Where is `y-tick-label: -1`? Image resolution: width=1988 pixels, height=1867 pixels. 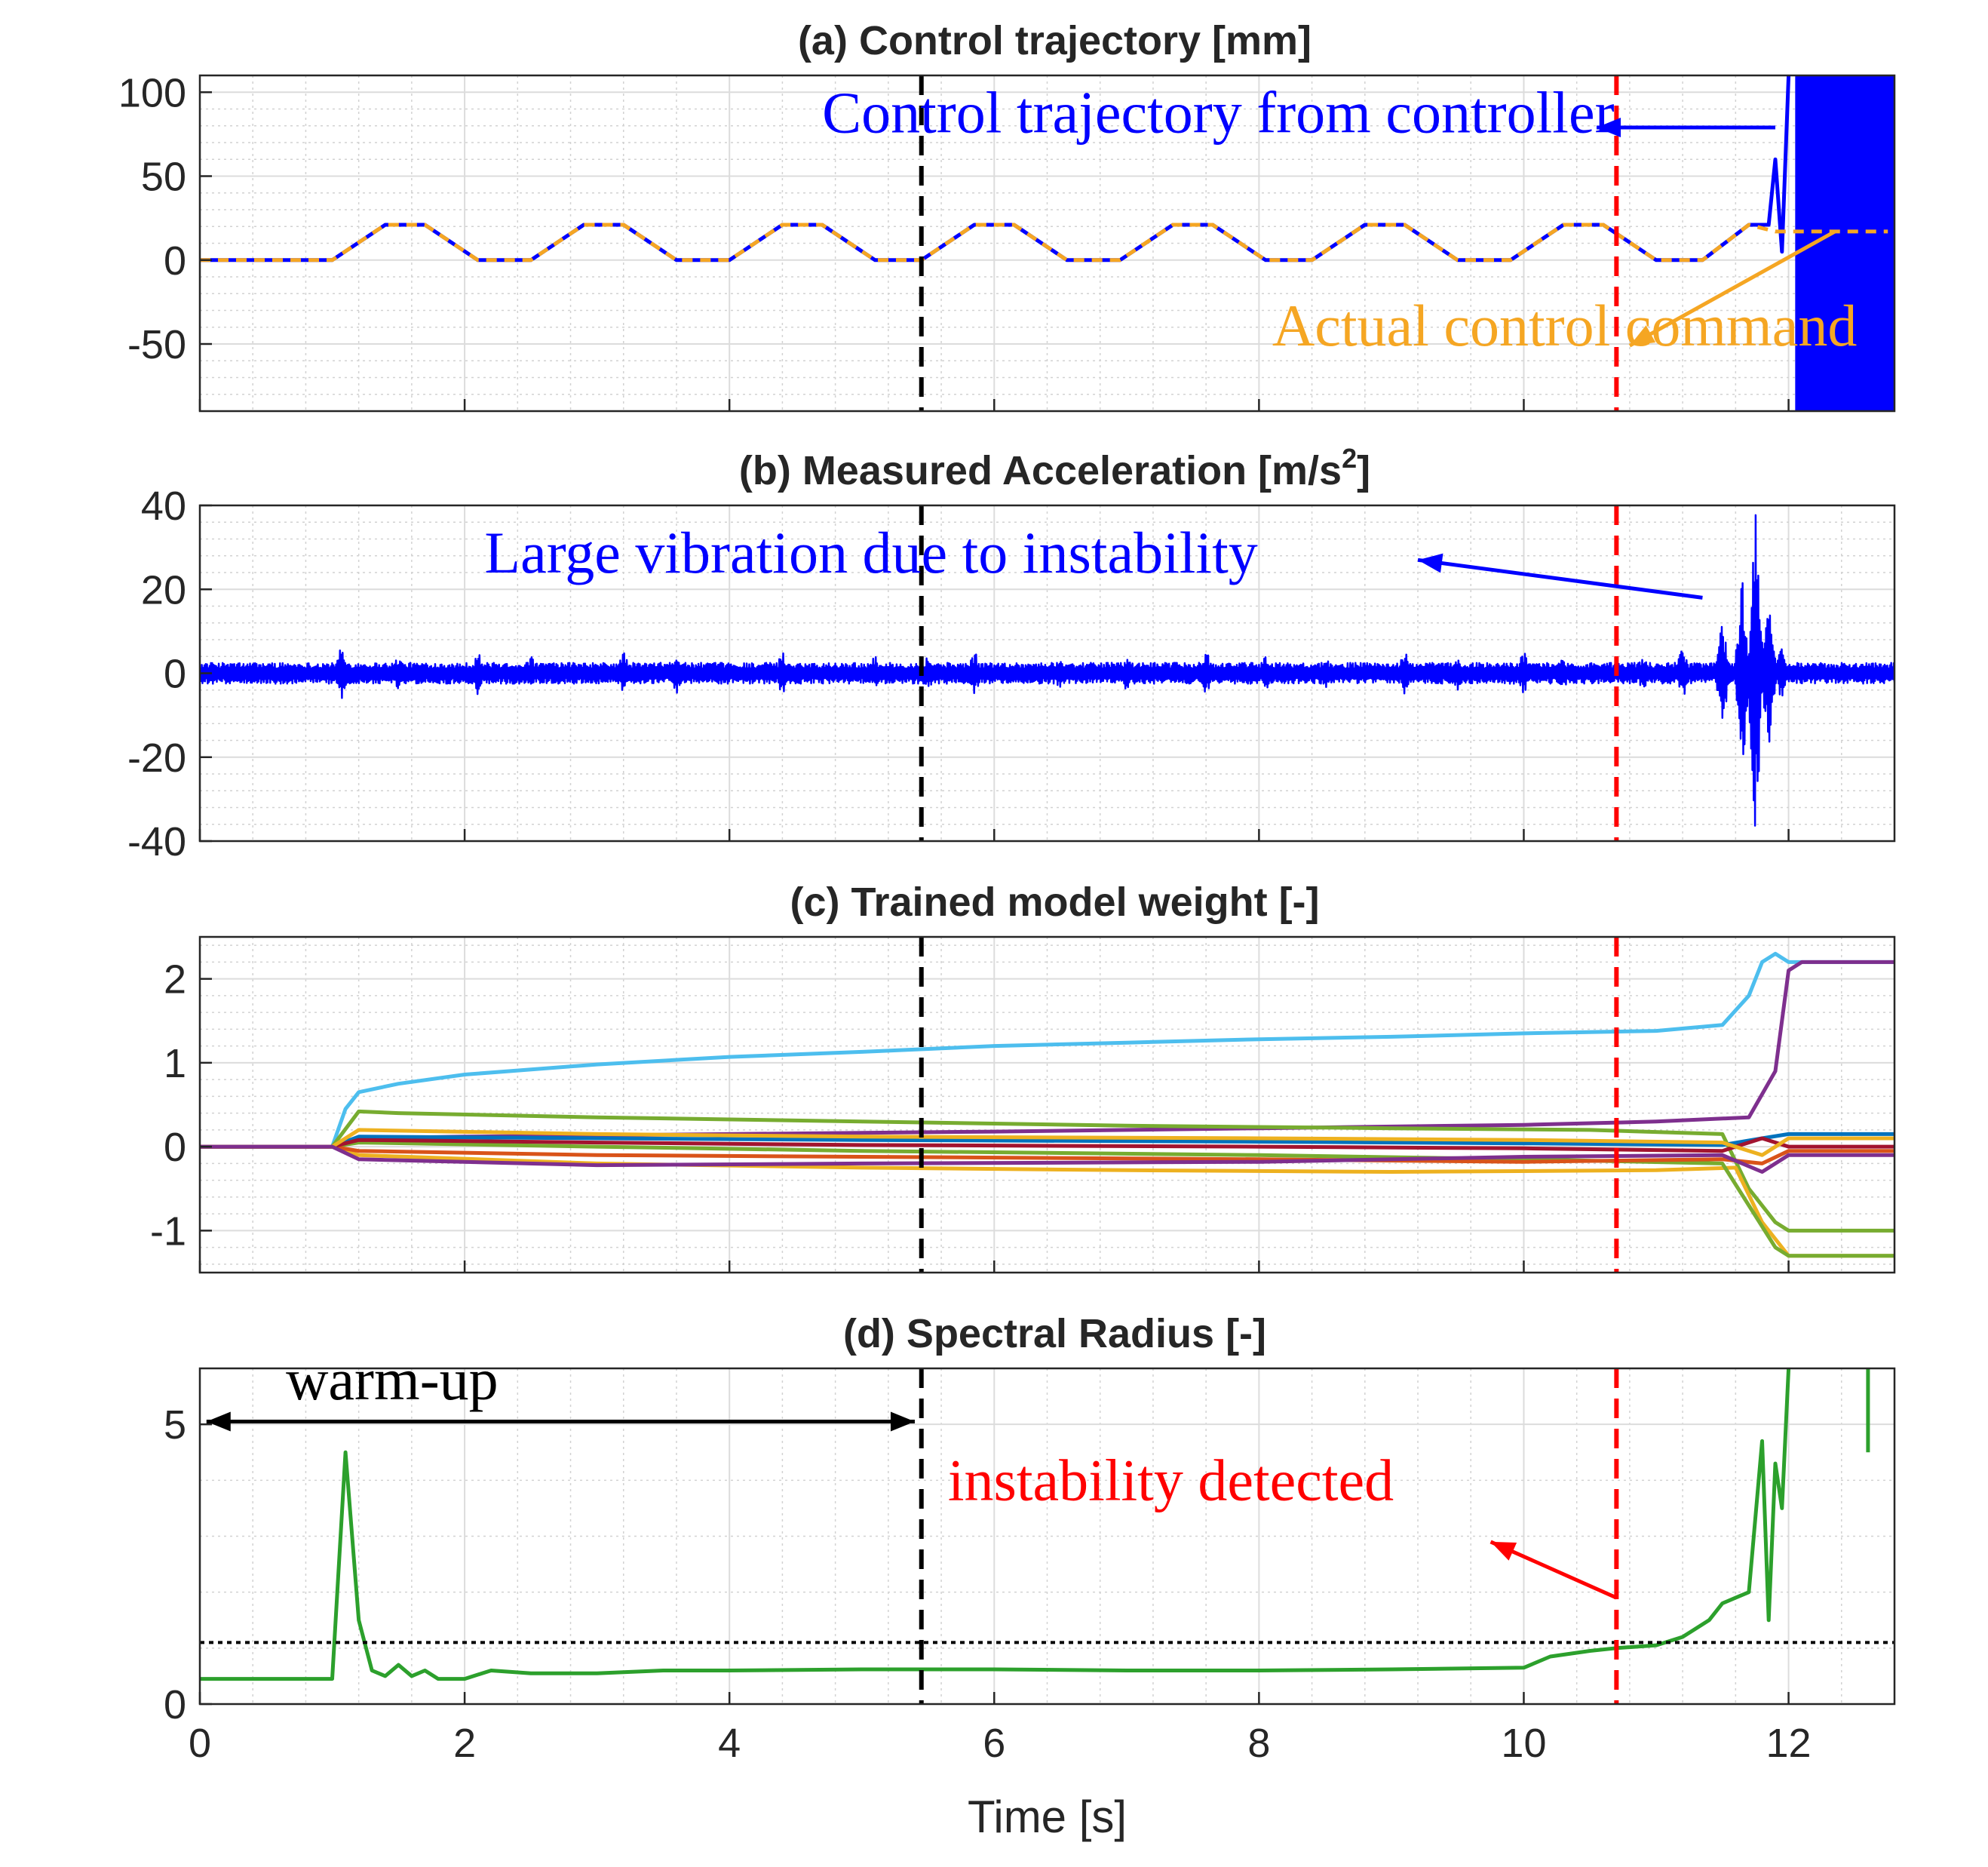 y-tick-label: -1 is located at coordinates (168, 1231).